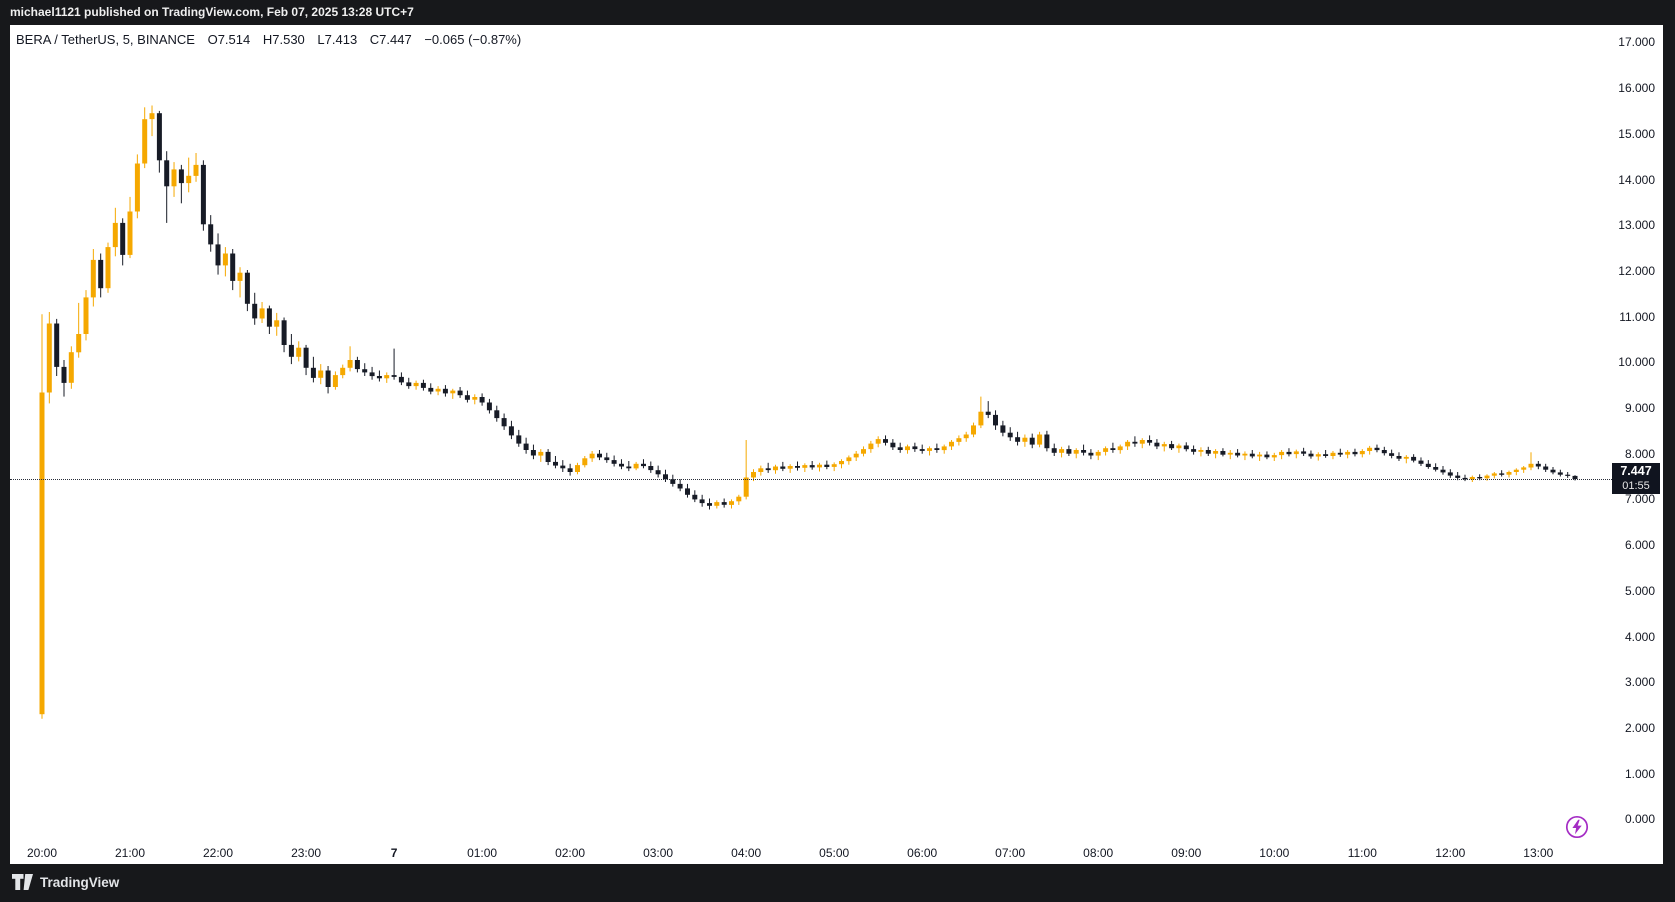  What do you see at coordinates (1577, 827) in the screenshot?
I see `boost-button` at bounding box center [1577, 827].